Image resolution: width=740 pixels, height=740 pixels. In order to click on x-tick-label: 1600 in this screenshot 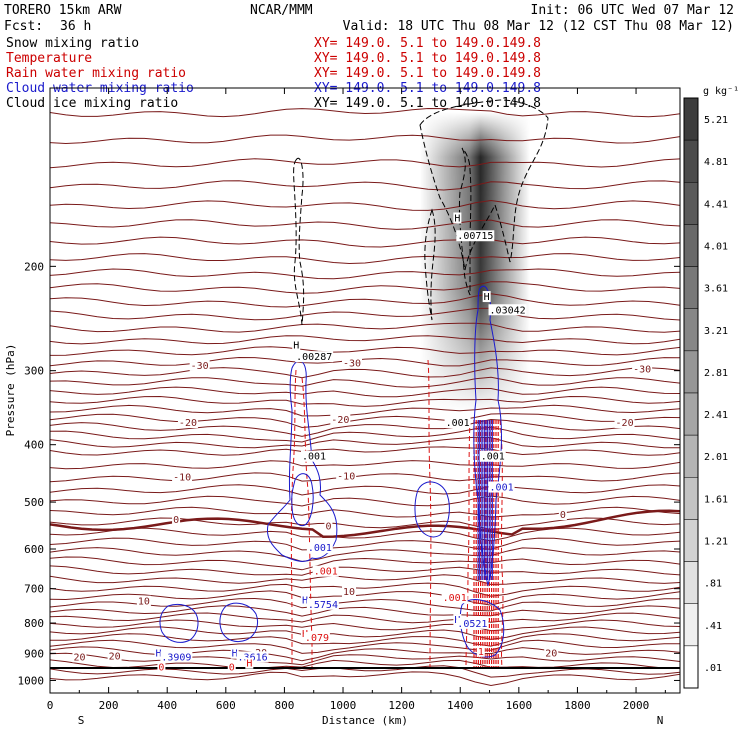, I will do `click(519, 705)`.